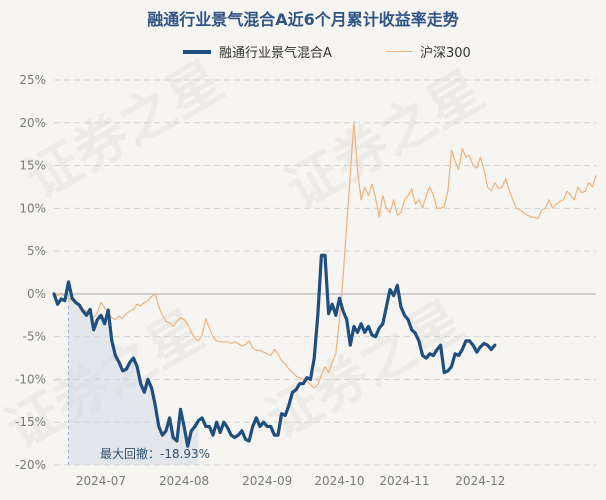 Image resolution: width=606 pixels, height=500 pixels. I want to click on legend-label-fund: 融通行业景气混合A, so click(275, 53).